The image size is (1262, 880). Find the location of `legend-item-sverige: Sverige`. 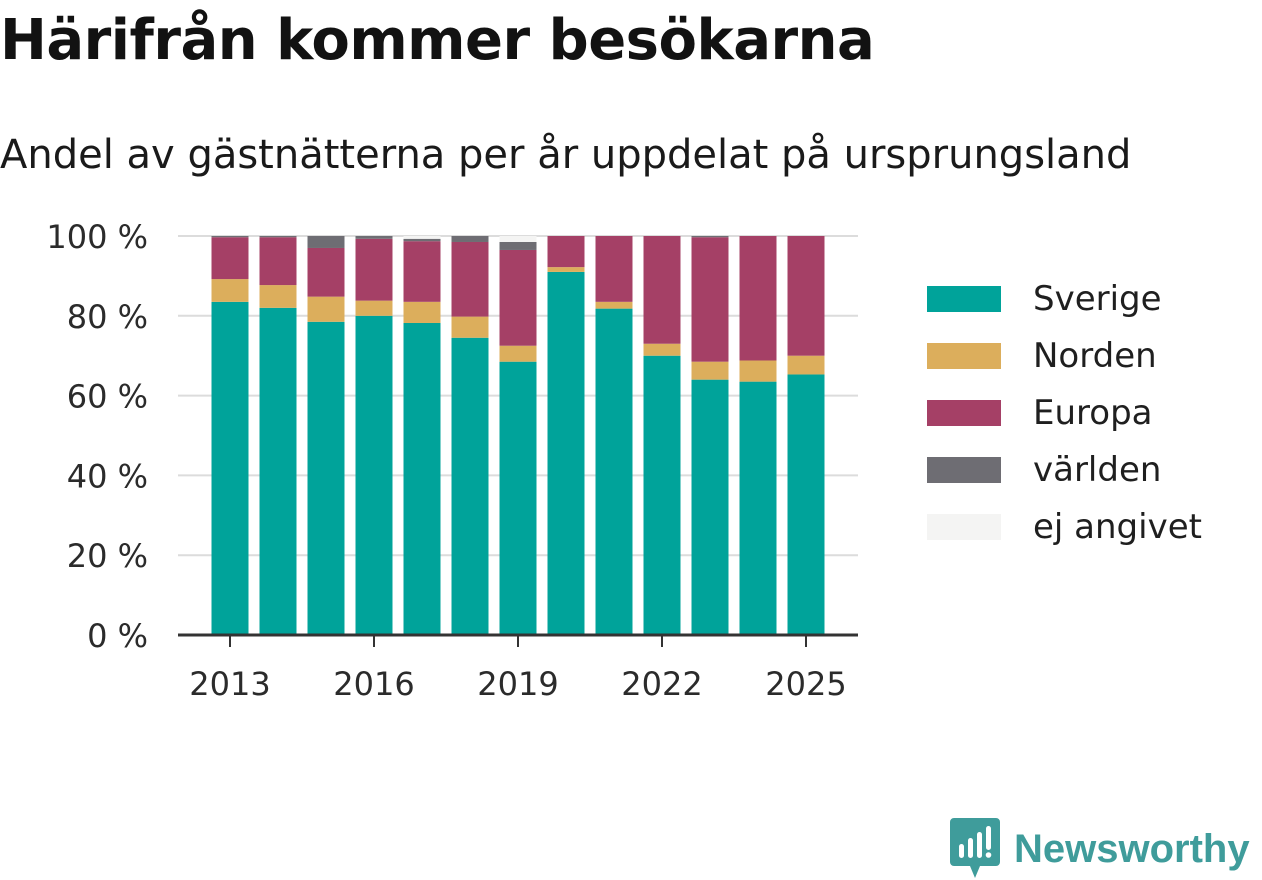

legend-item-sverige: Sverige is located at coordinates (1064, 298).